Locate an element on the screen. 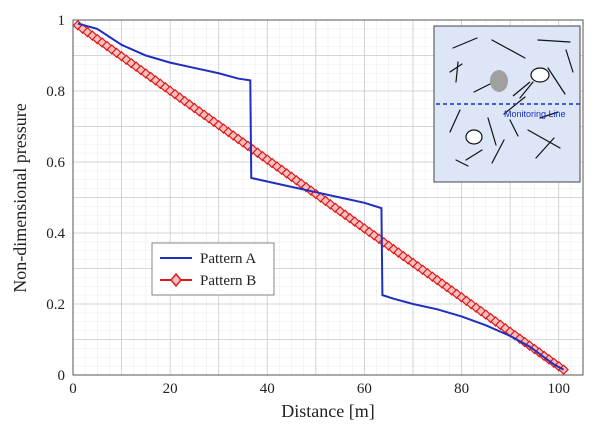 The width and height of the screenshot is (595, 426). inset-schematic: Monitoring Line is located at coordinates (507, 104).